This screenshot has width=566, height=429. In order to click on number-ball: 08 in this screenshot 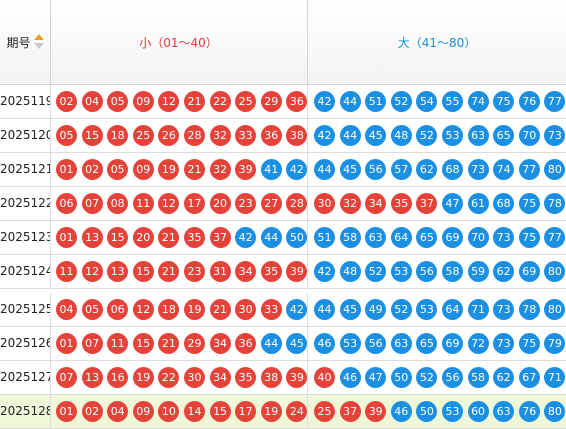, I will do `click(118, 203)`.